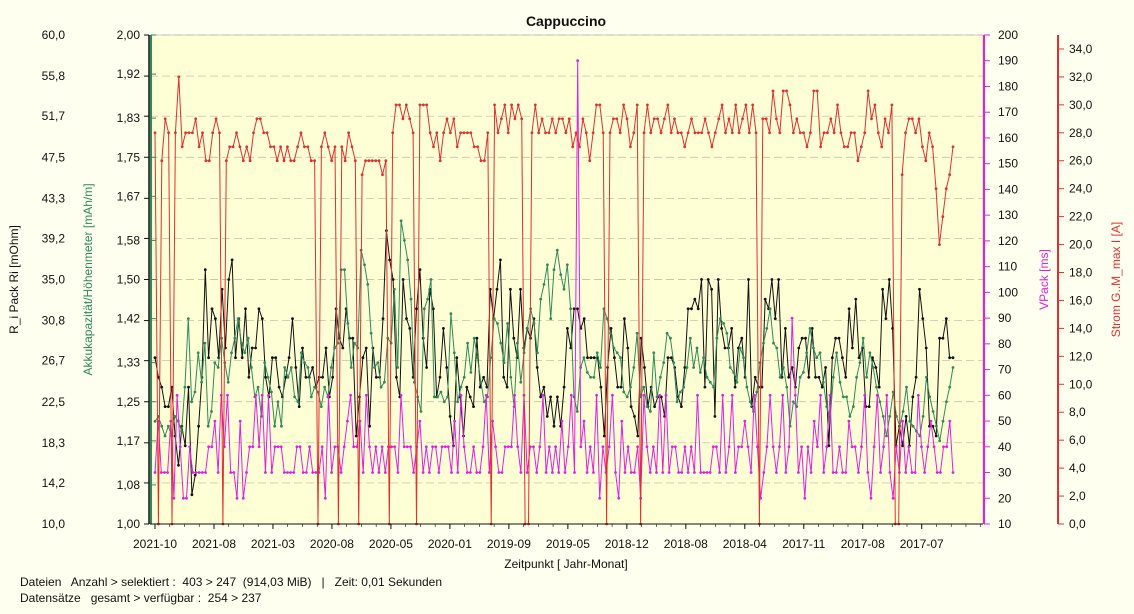 The height and width of the screenshot is (614, 1134). I want to click on axis-label-strom: Strom G..M_max I [A], so click(1116, 279).